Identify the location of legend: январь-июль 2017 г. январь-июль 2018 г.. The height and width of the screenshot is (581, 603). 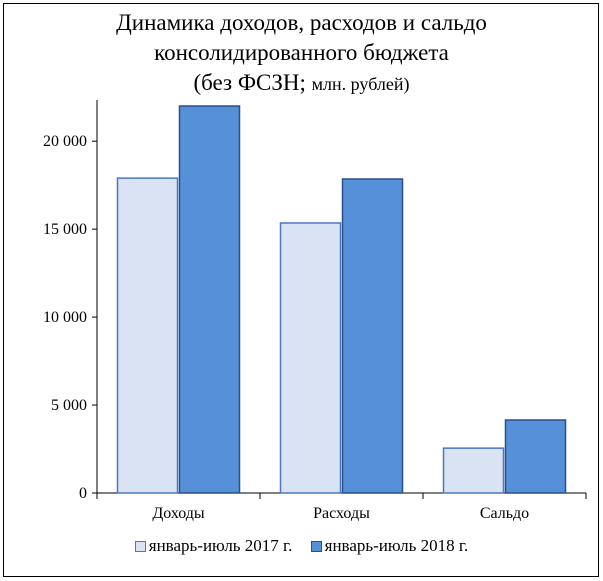
(301, 546).